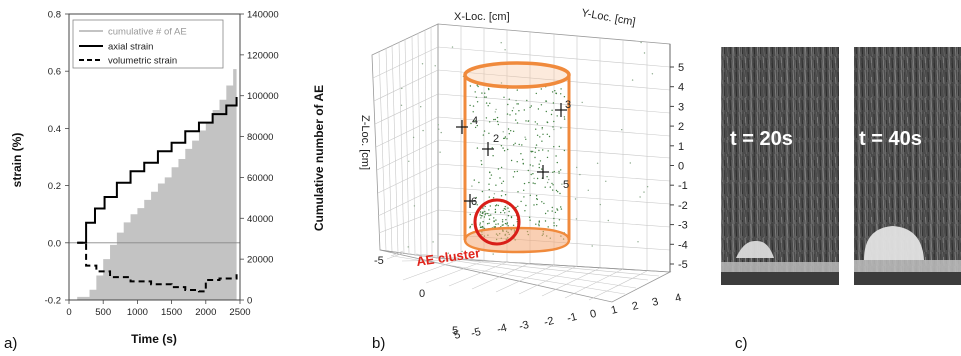  What do you see at coordinates (890, 139) in the screenshot?
I see `ct-frame-40s-label: t = 40s` at bounding box center [890, 139].